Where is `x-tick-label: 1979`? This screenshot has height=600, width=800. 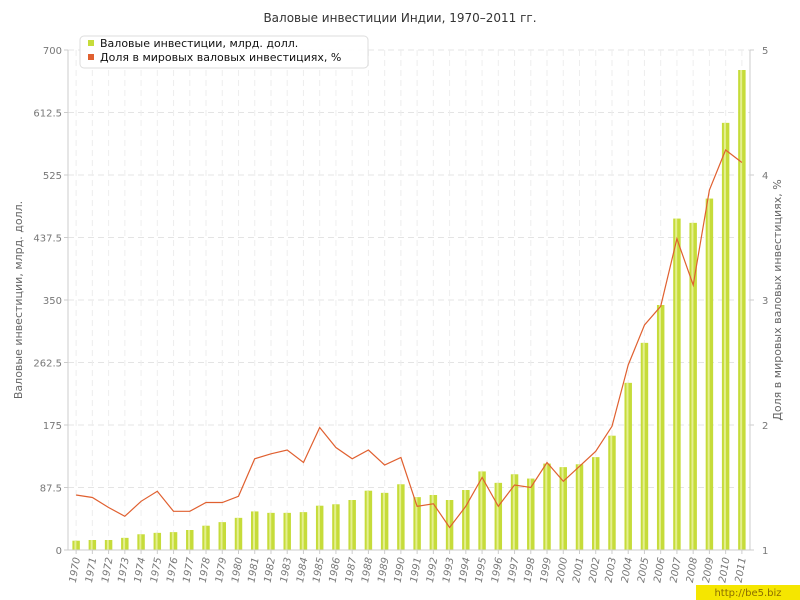 x-tick-label: 1979 is located at coordinates (221, 570).